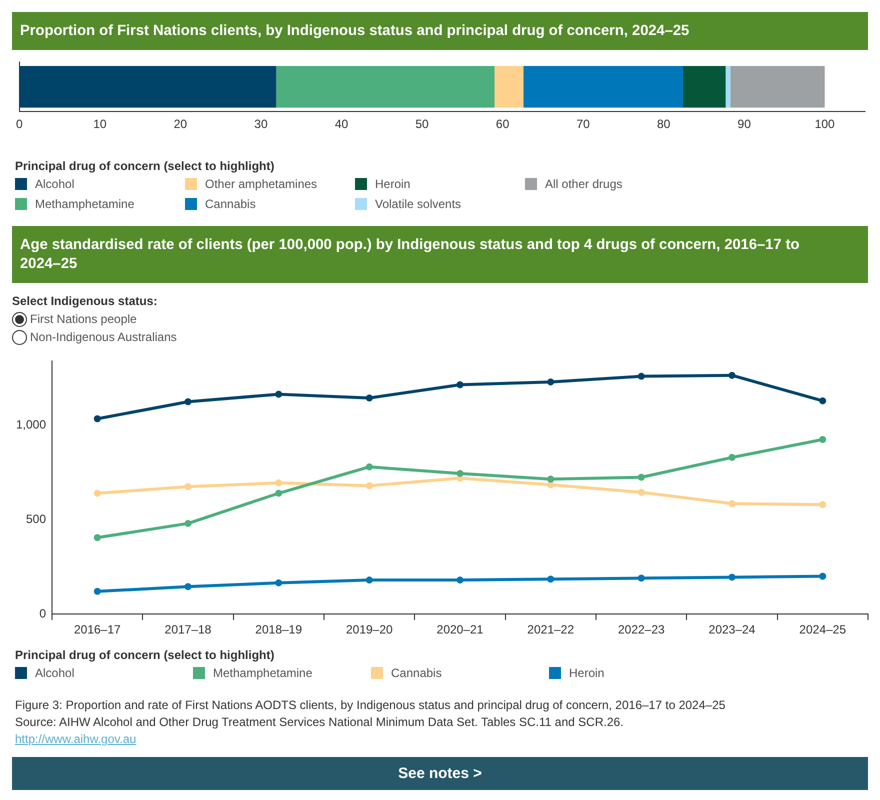 The height and width of the screenshot is (800, 880). What do you see at coordinates (261, 184) in the screenshot?
I see `legend-label: Other amphetamines` at bounding box center [261, 184].